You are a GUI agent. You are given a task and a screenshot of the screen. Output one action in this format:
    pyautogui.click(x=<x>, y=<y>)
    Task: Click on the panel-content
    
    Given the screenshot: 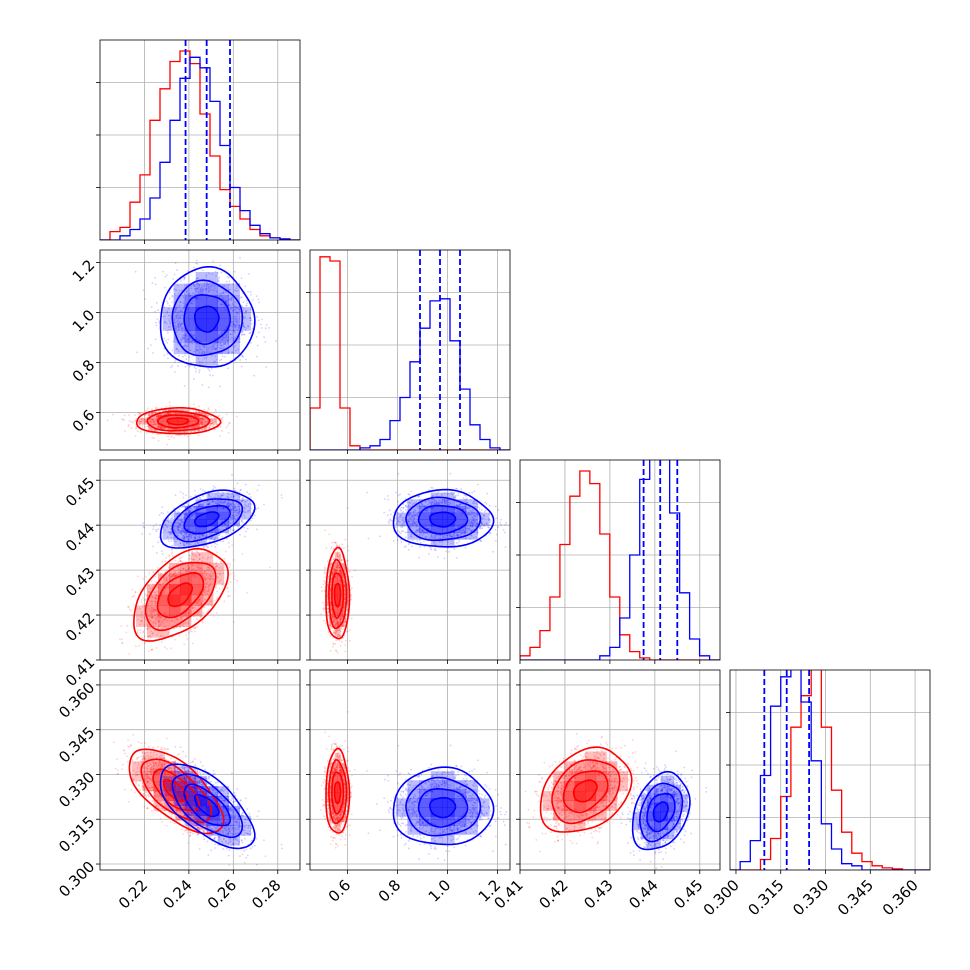 What is the action you would take?
    pyautogui.click(x=200, y=350)
    